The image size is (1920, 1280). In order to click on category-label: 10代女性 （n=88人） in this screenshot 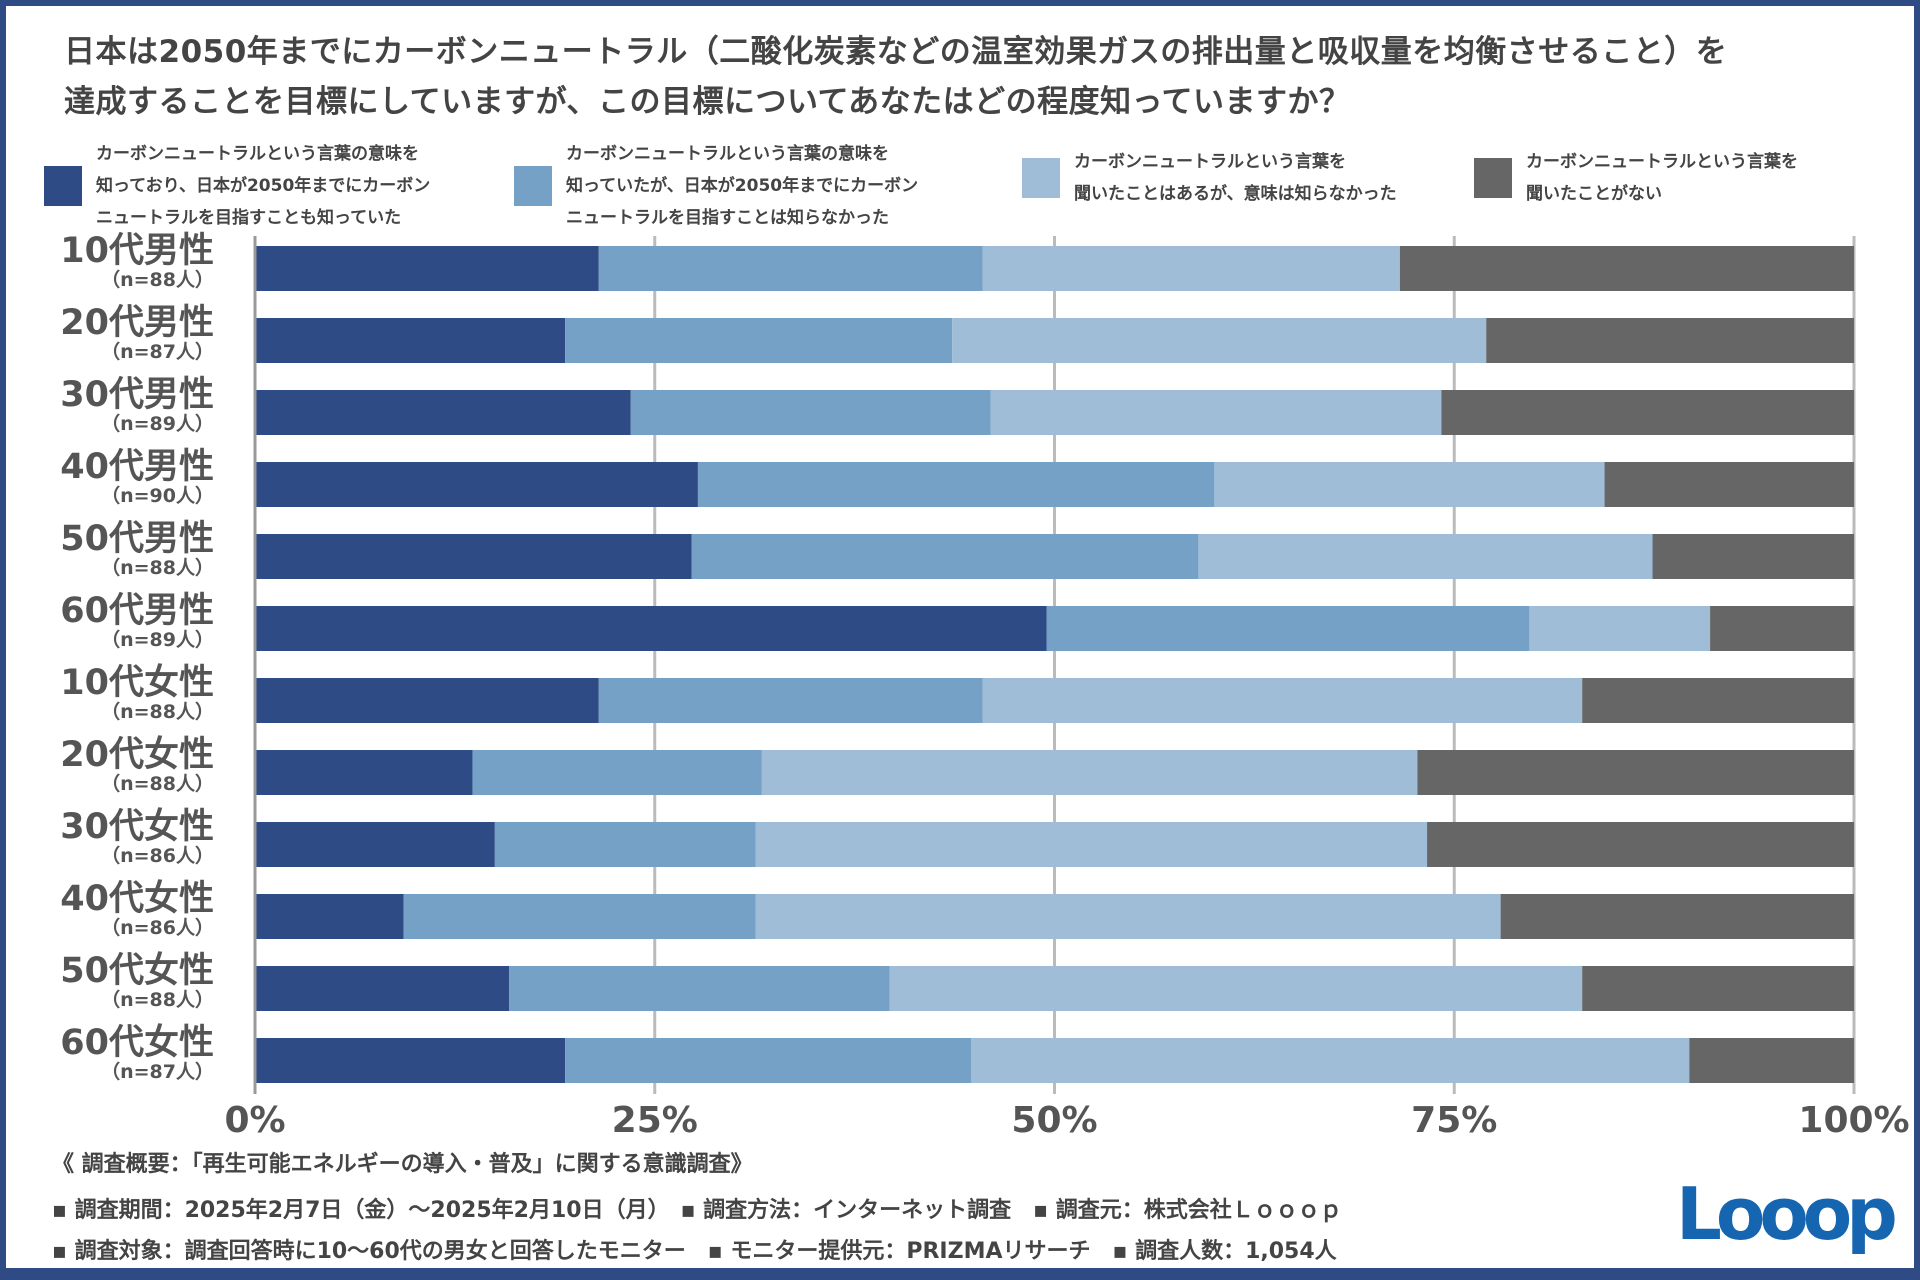, I will do `click(137, 693)`.